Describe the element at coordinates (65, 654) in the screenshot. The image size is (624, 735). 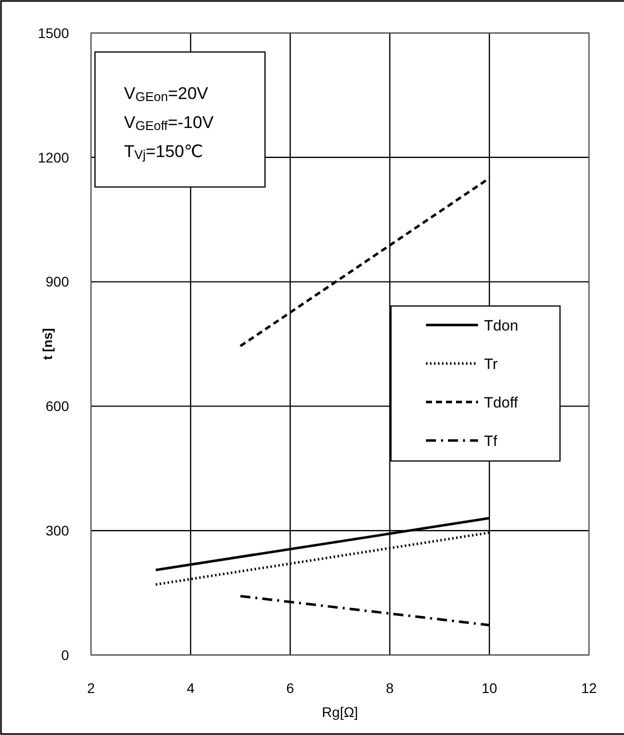
I see `y-tick-label: 0` at that location.